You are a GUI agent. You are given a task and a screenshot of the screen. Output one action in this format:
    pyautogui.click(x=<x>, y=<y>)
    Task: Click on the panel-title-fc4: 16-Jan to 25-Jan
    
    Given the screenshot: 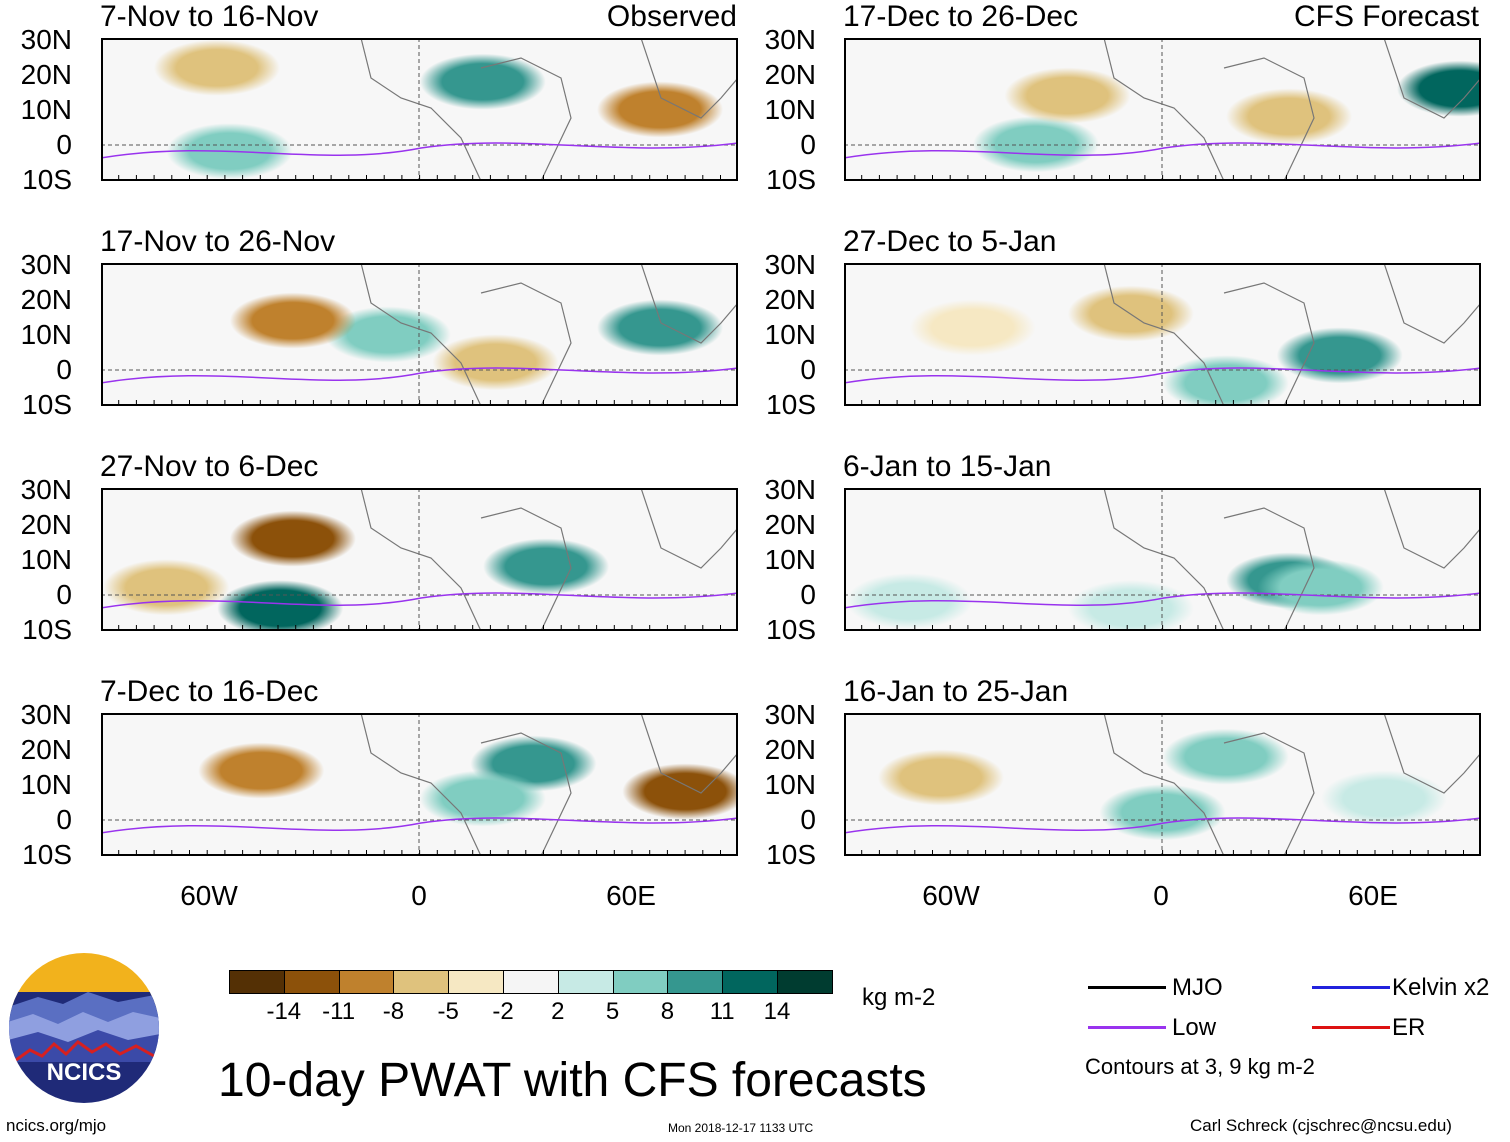 What is the action you would take?
    pyautogui.click(x=956, y=691)
    